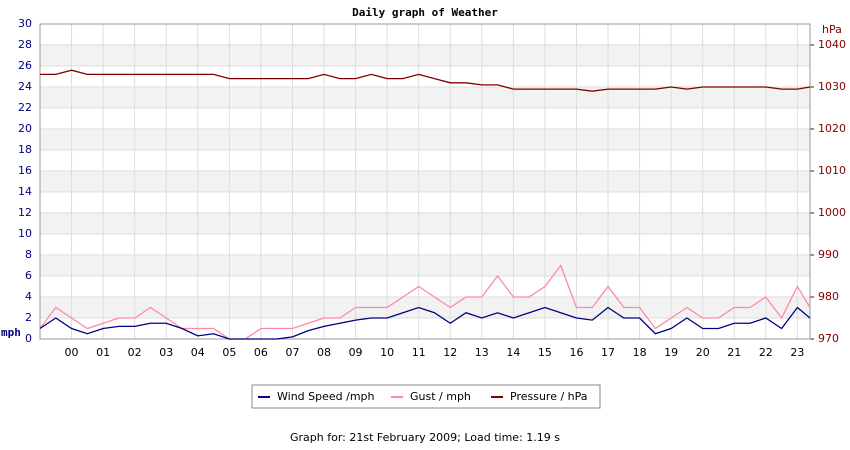 This screenshot has height=450, width=850. Describe the element at coordinates (25, 149) in the screenshot. I see `y-tick-label: 18` at that location.